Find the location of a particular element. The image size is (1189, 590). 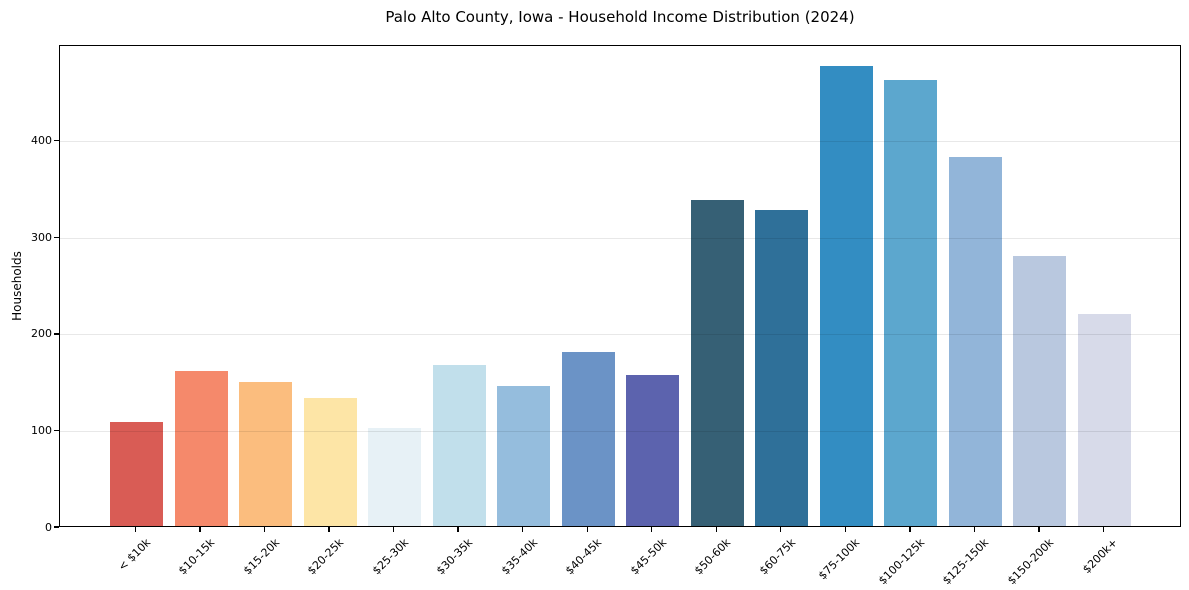

x-tick-label: $20-25k is located at coordinates (326, 557).